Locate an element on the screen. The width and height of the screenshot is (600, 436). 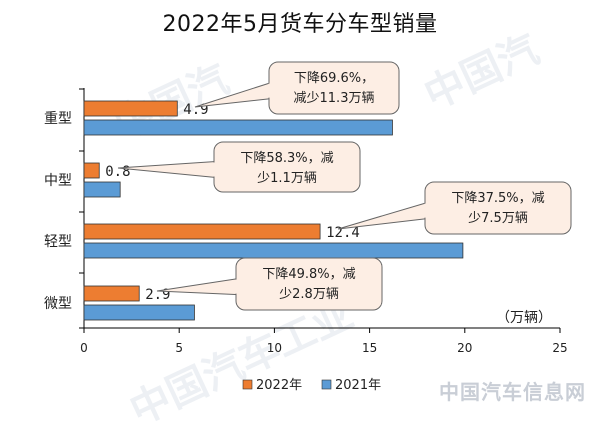
callout-text: 下降58.3%，减 is located at coordinates (286, 158).